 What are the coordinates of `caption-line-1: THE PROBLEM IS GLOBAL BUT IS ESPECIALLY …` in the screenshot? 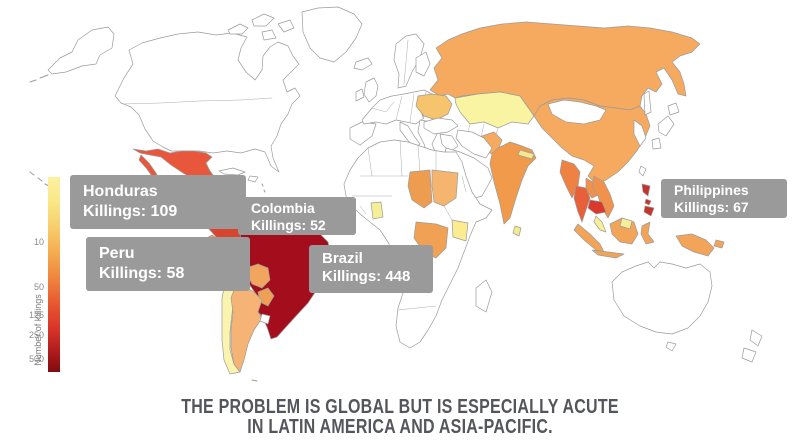 It's located at (400, 407).